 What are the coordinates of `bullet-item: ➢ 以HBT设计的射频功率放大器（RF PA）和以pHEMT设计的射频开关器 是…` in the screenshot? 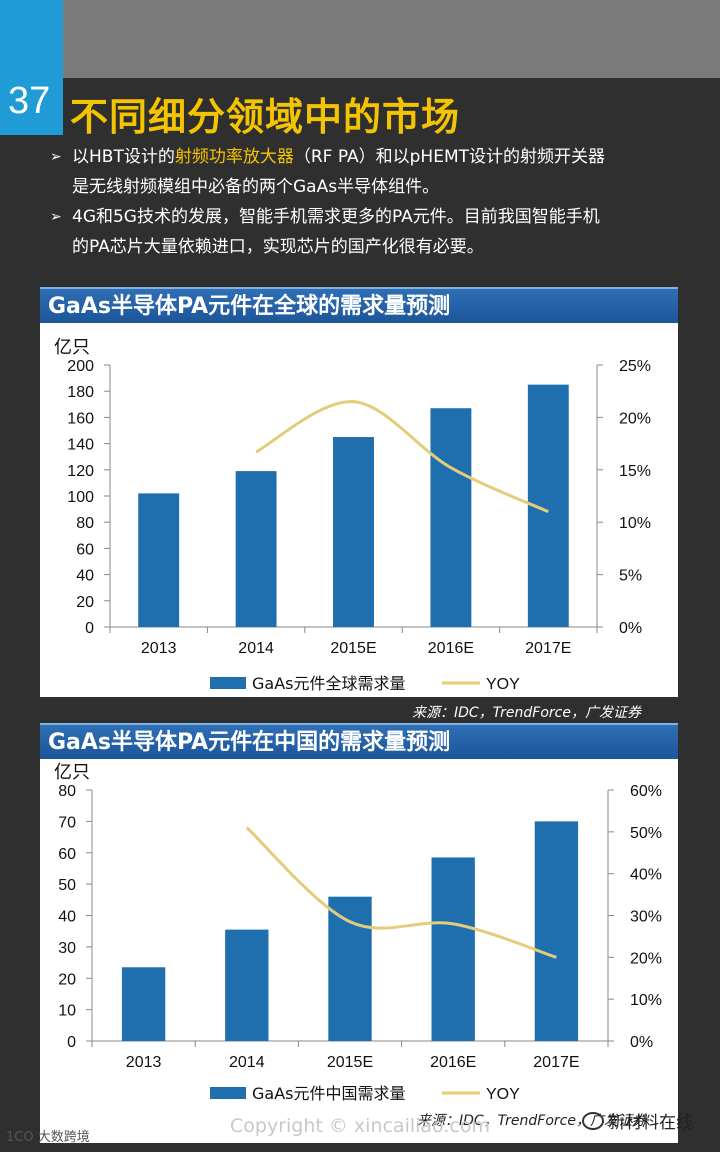 It's located at (375, 172).